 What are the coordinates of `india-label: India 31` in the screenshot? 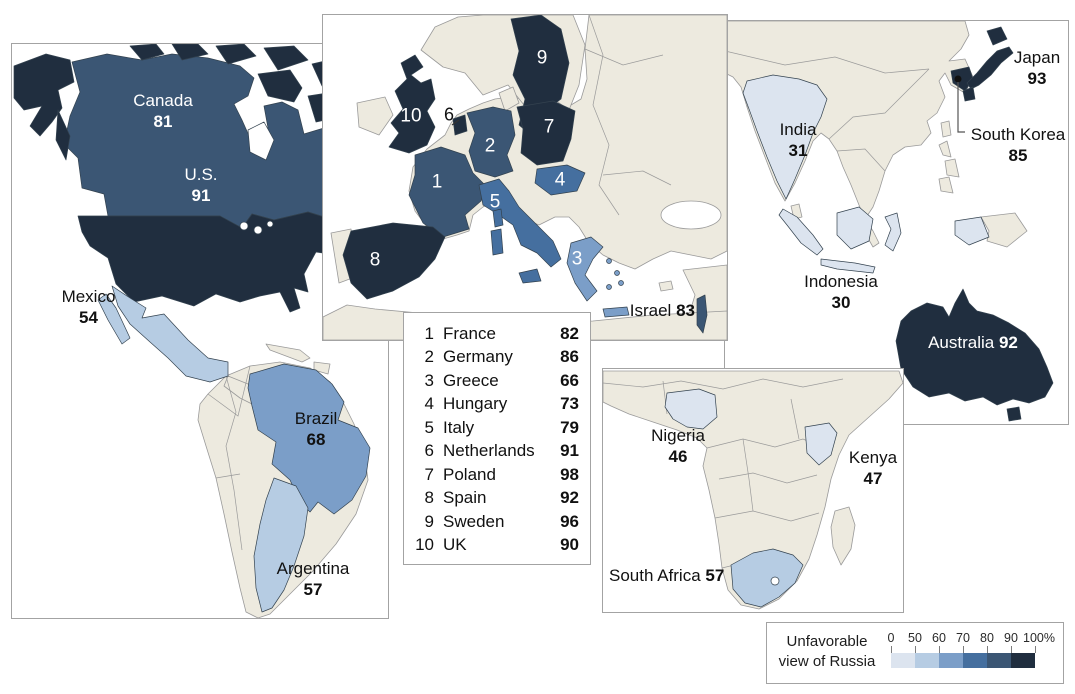 It's located at (798, 140).